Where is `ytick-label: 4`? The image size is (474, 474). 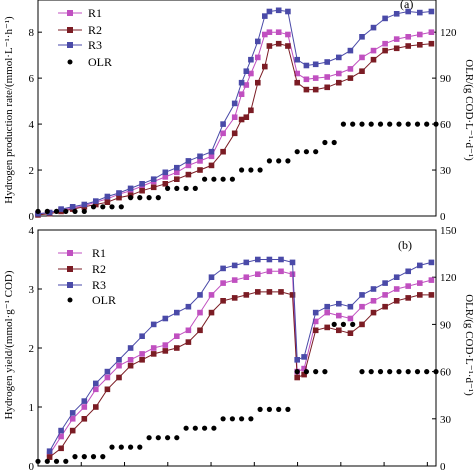
ytick-label: 4 is located at coordinates (32, 125).